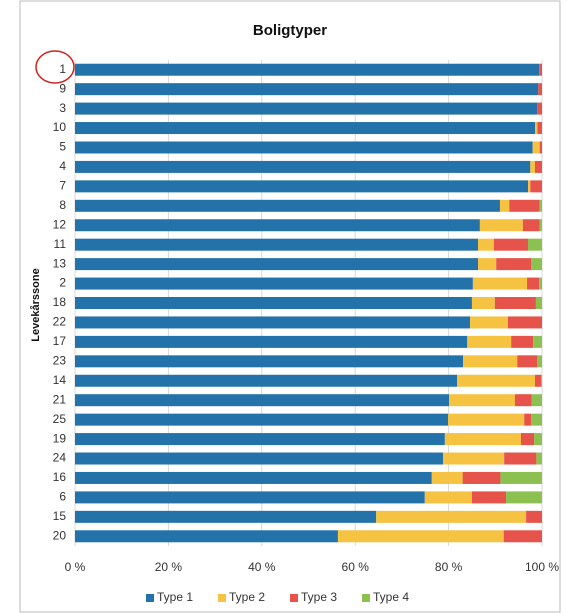 This screenshot has width=569, height=613. I want to click on y-tick-label: 6, so click(62, 497).